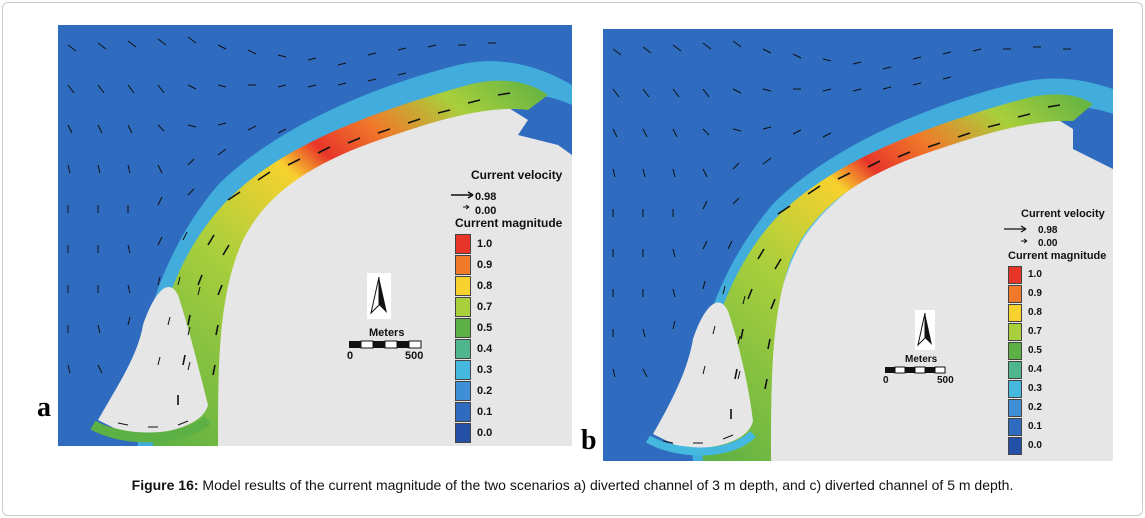  Describe the element at coordinates (385, 344) in the screenshot. I see `panel-a-scale-bar` at that location.